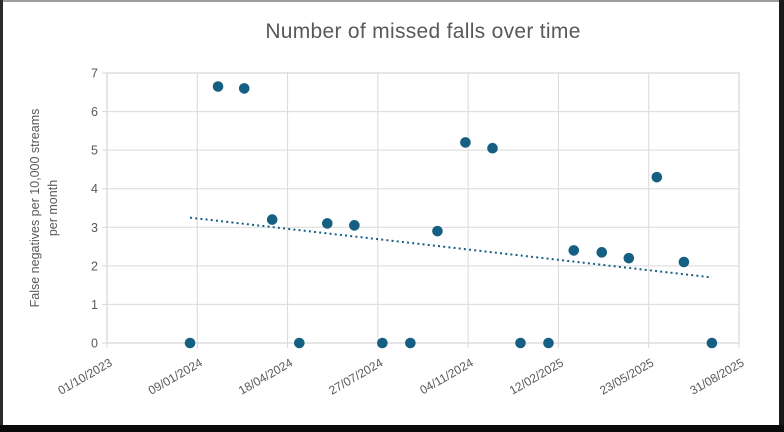 The image size is (784, 432). I want to click on y-tick-label: 7, so click(94, 74).